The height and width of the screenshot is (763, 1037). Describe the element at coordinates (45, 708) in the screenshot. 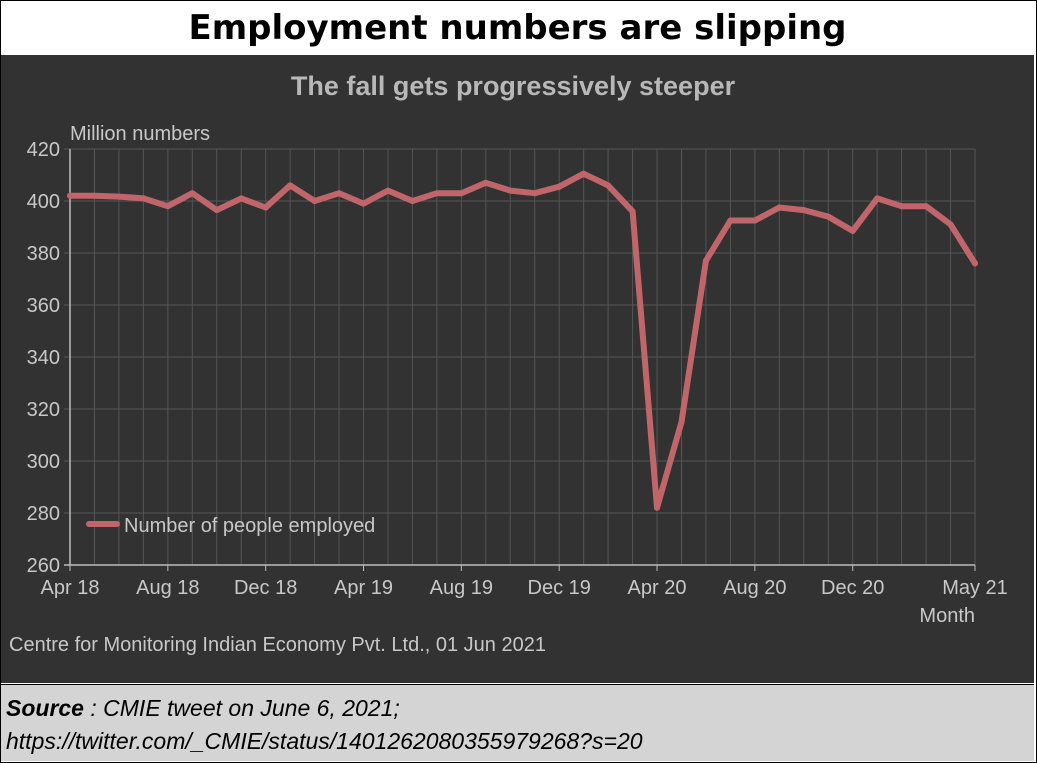

I see `source-label: Source` at that location.